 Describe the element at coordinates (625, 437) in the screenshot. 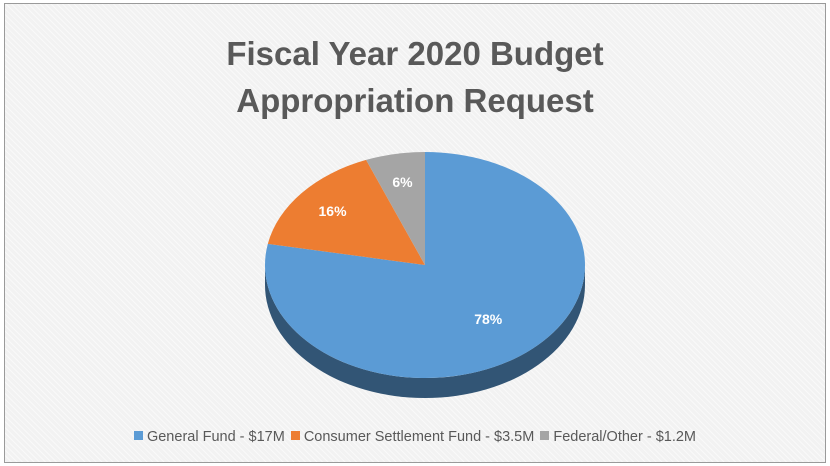

I see `legend-label-federal-other: Federal/Other - $1.2M` at that location.